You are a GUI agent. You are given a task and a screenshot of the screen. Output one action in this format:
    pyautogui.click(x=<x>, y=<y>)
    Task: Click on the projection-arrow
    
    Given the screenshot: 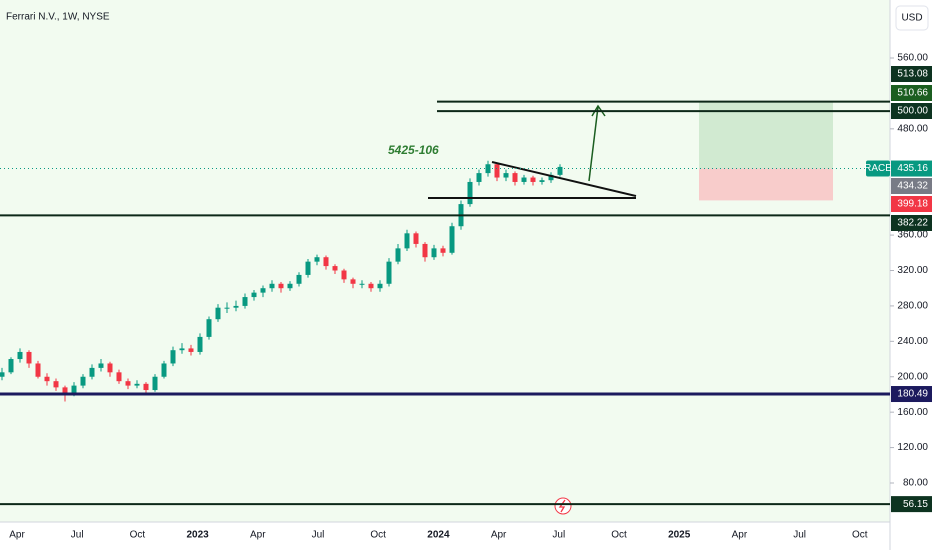 What is the action you would take?
    pyautogui.click(x=593, y=144)
    